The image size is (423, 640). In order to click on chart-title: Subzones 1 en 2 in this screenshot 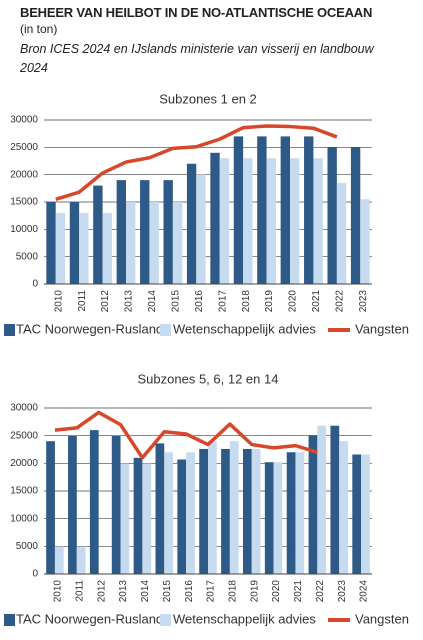, I will do `click(208, 98)`.